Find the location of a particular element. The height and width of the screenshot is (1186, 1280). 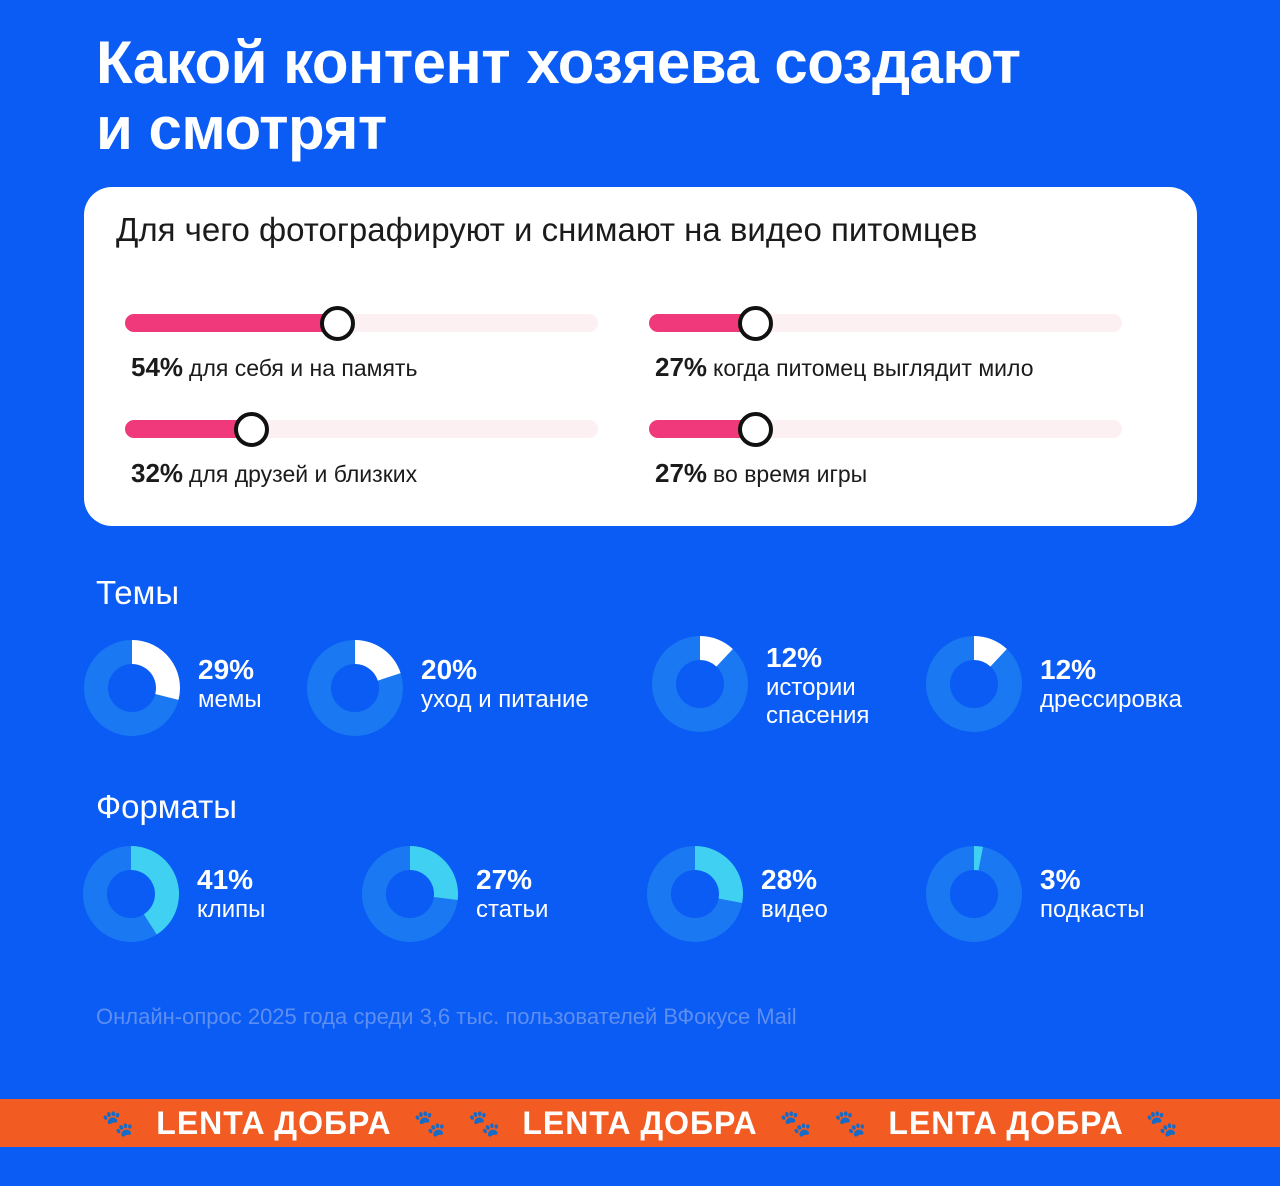

donut-text: 41% клипы is located at coordinates (231, 894).